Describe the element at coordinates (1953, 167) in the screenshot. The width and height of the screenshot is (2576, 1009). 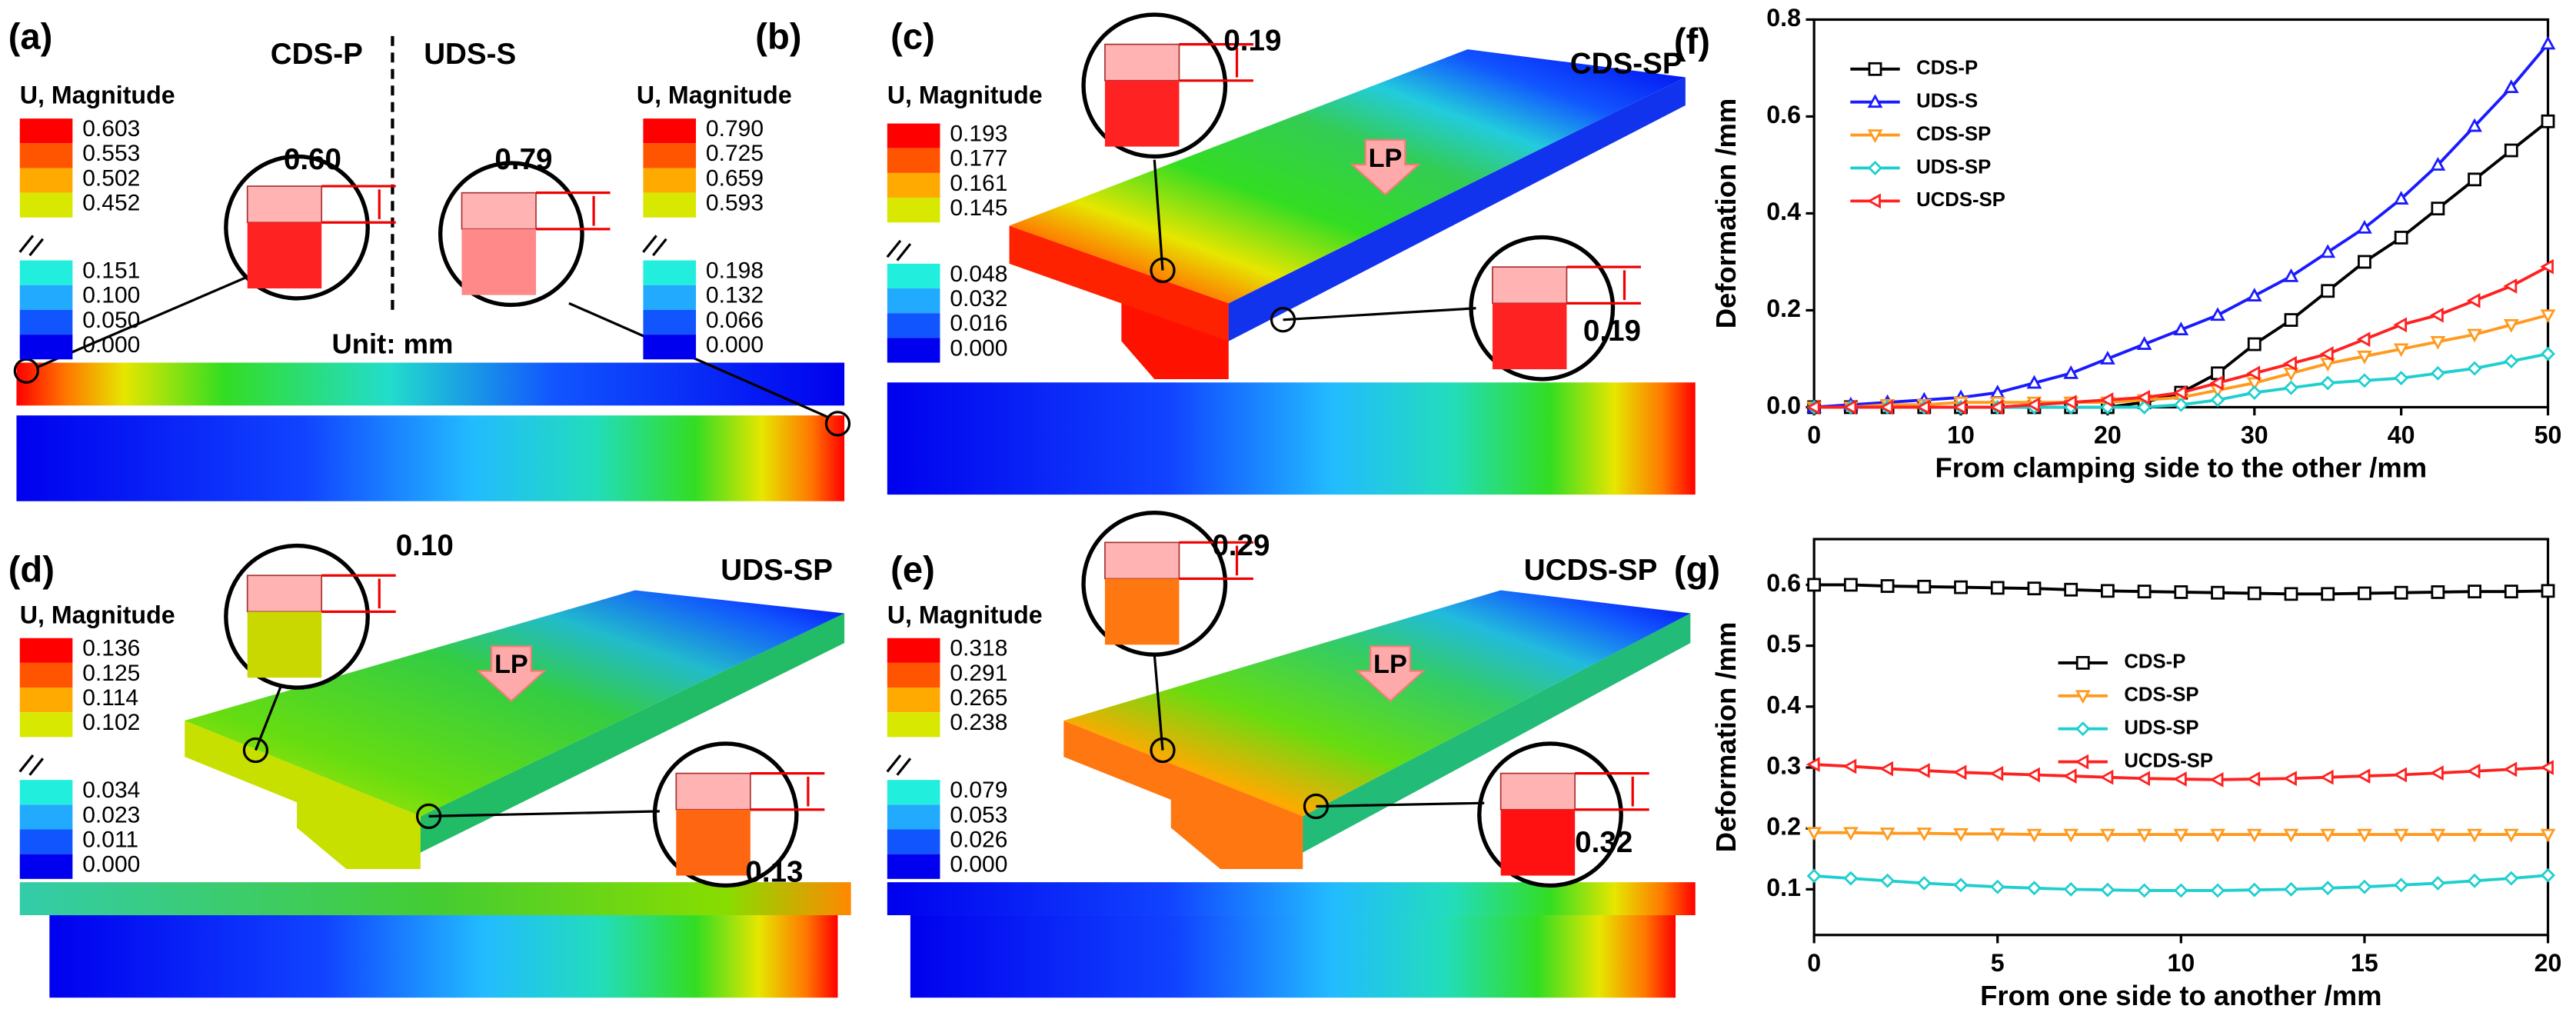
I see `legend-label: UDS-SP` at that location.